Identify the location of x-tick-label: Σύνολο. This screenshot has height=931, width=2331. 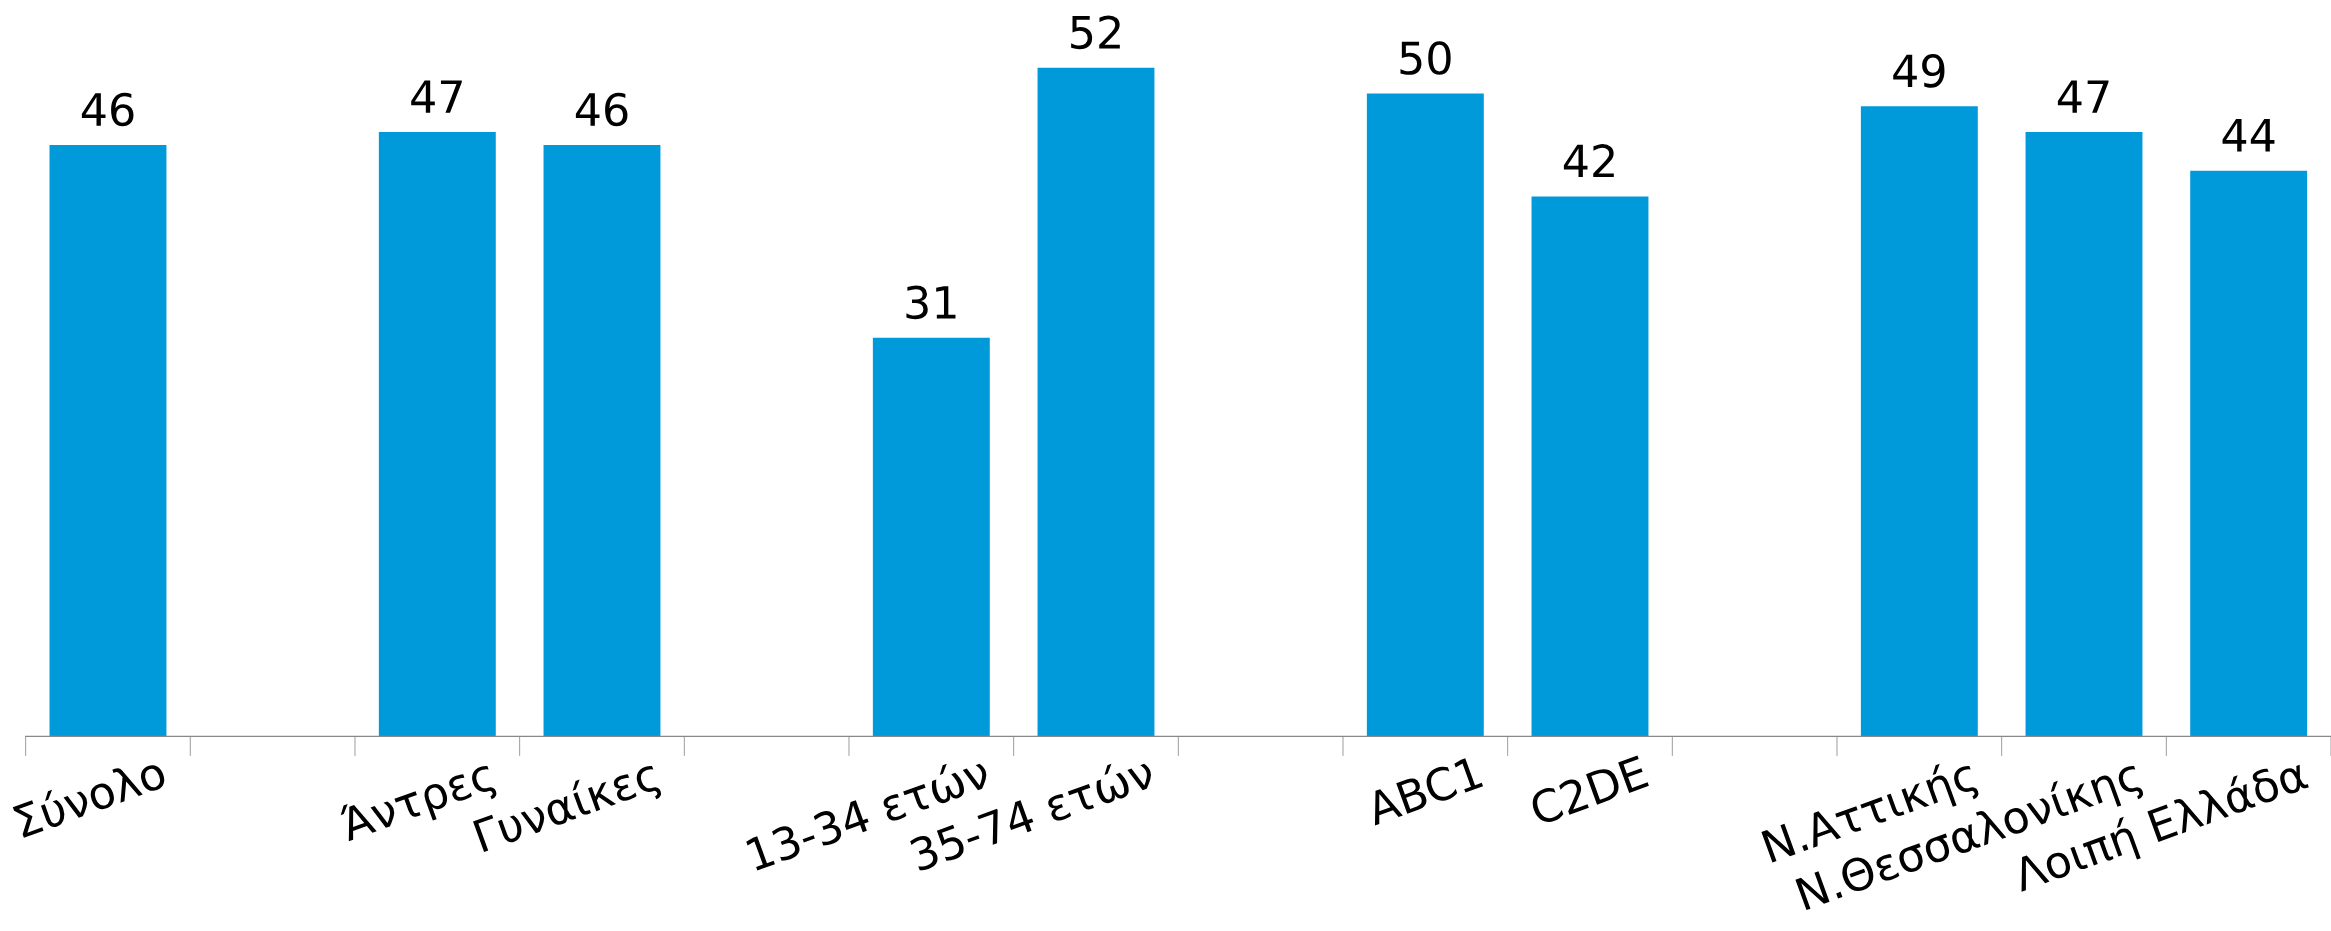
(89, 795).